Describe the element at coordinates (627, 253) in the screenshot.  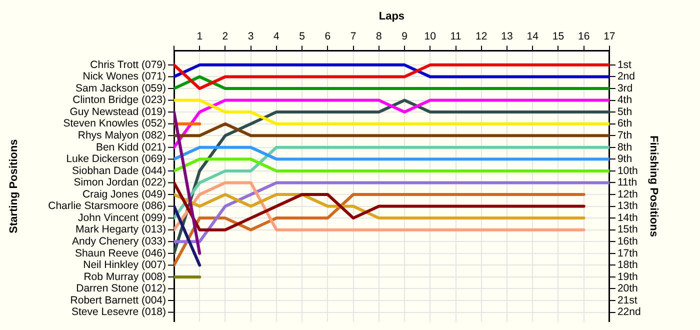
I see `y-tick-label: 17th` at that location.